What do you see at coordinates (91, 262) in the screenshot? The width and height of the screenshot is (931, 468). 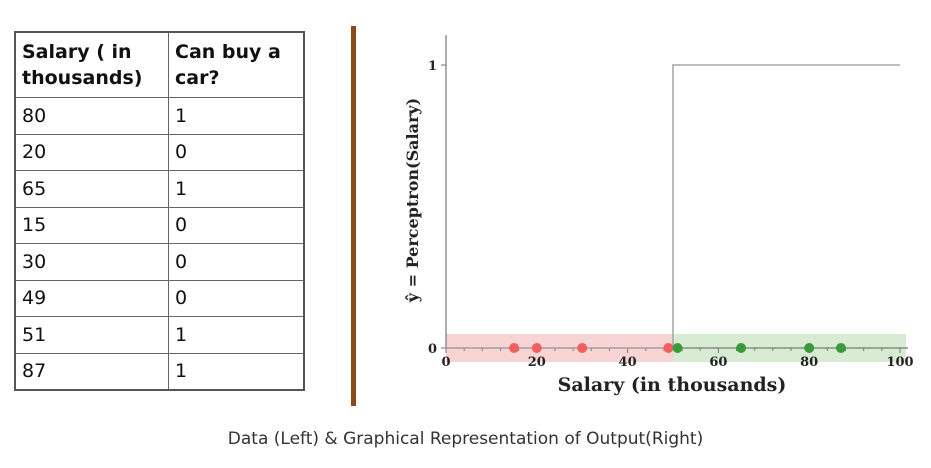 I see `cell-salary: 30` at bounding box center [91, 262].